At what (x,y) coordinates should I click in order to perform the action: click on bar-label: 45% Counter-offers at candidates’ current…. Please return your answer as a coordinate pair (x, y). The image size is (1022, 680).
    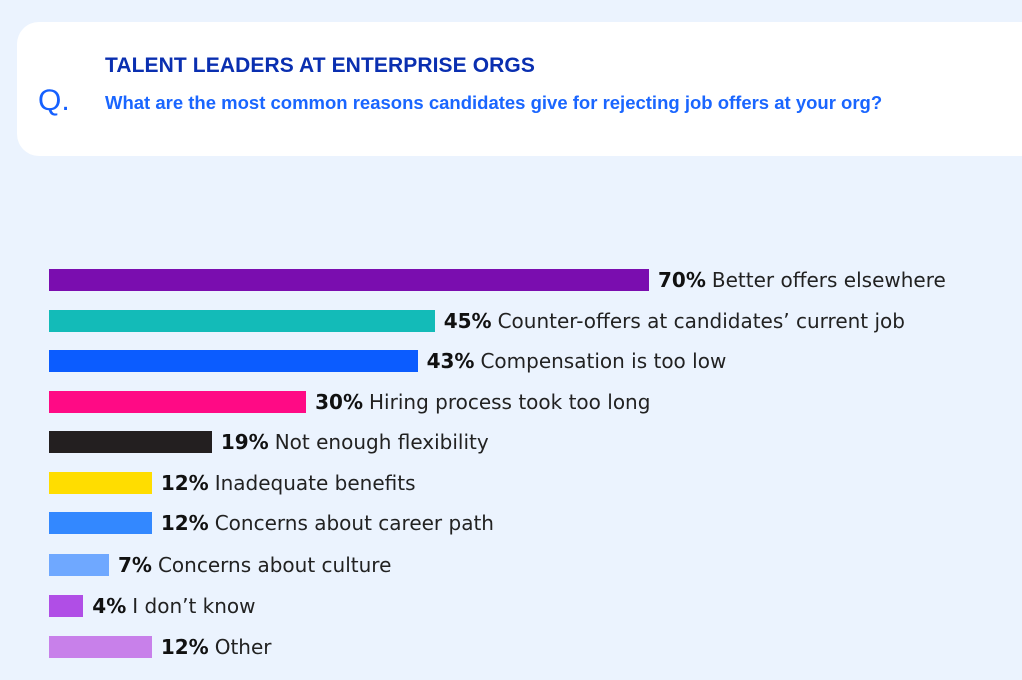
    Looking at the image, I should click on (674, 321).